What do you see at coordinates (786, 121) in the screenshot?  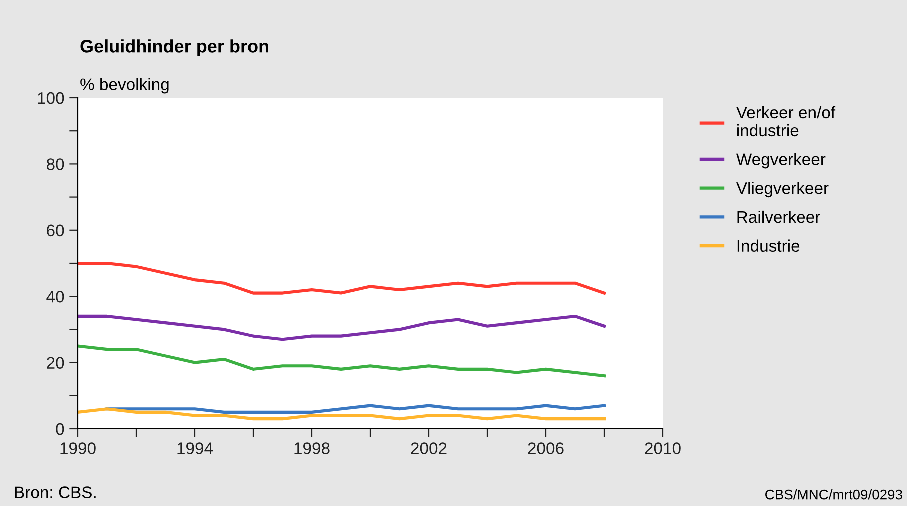 I see `legend-label: Verkeer en/of industrie` at bounding box center [786, 121].